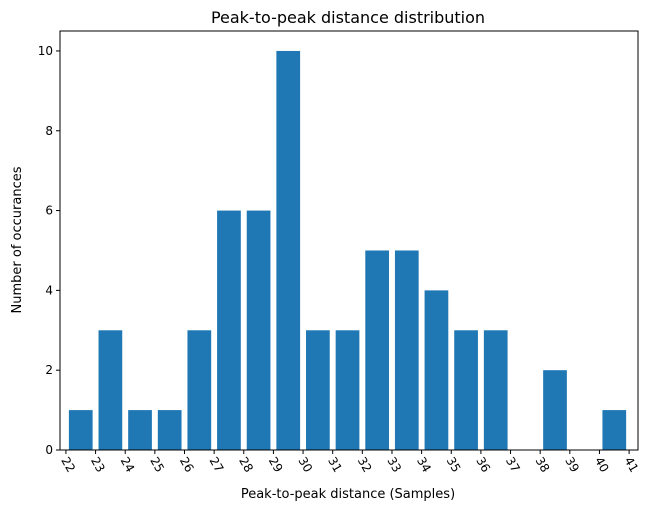 Image resolution: width=649 pixels, height=511 pixels. I want to click on x-tick-label: 38, so click(543, 465).